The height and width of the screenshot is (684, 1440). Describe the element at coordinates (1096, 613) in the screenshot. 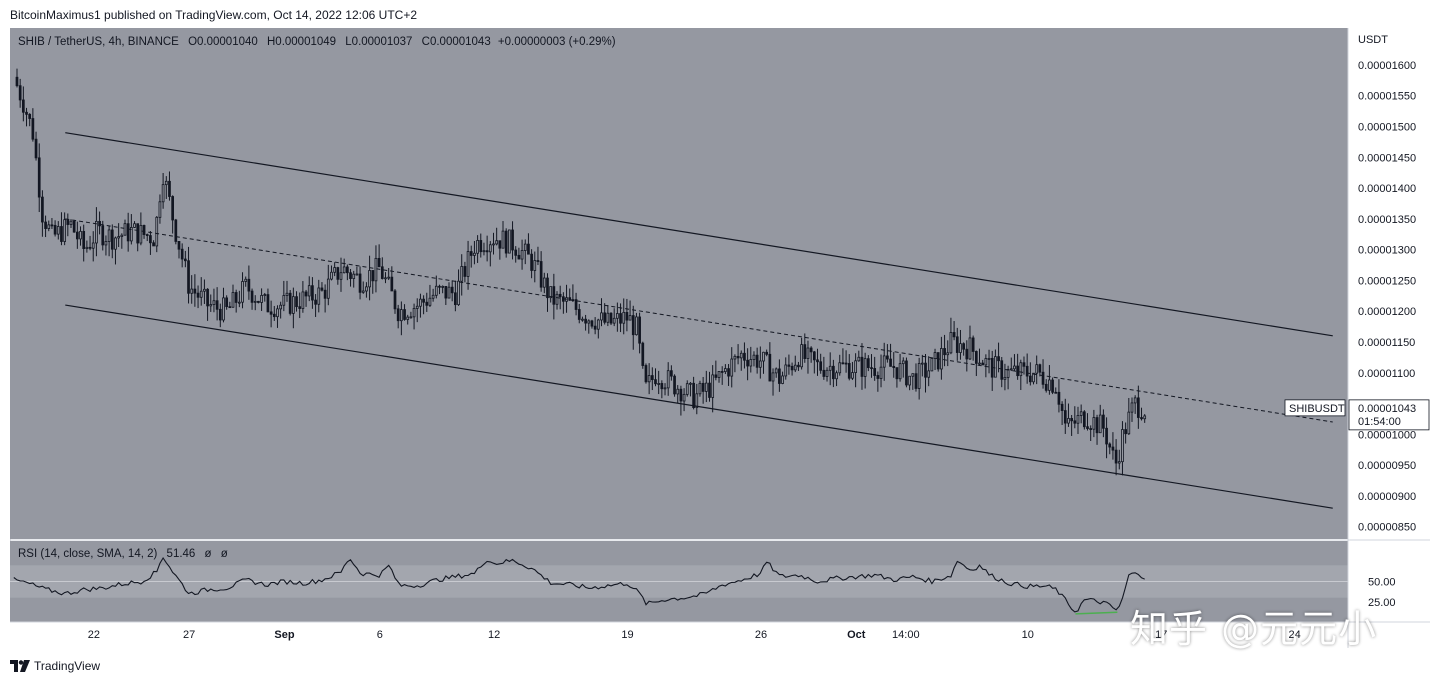

I see `rsi-divergence-line` at that location.